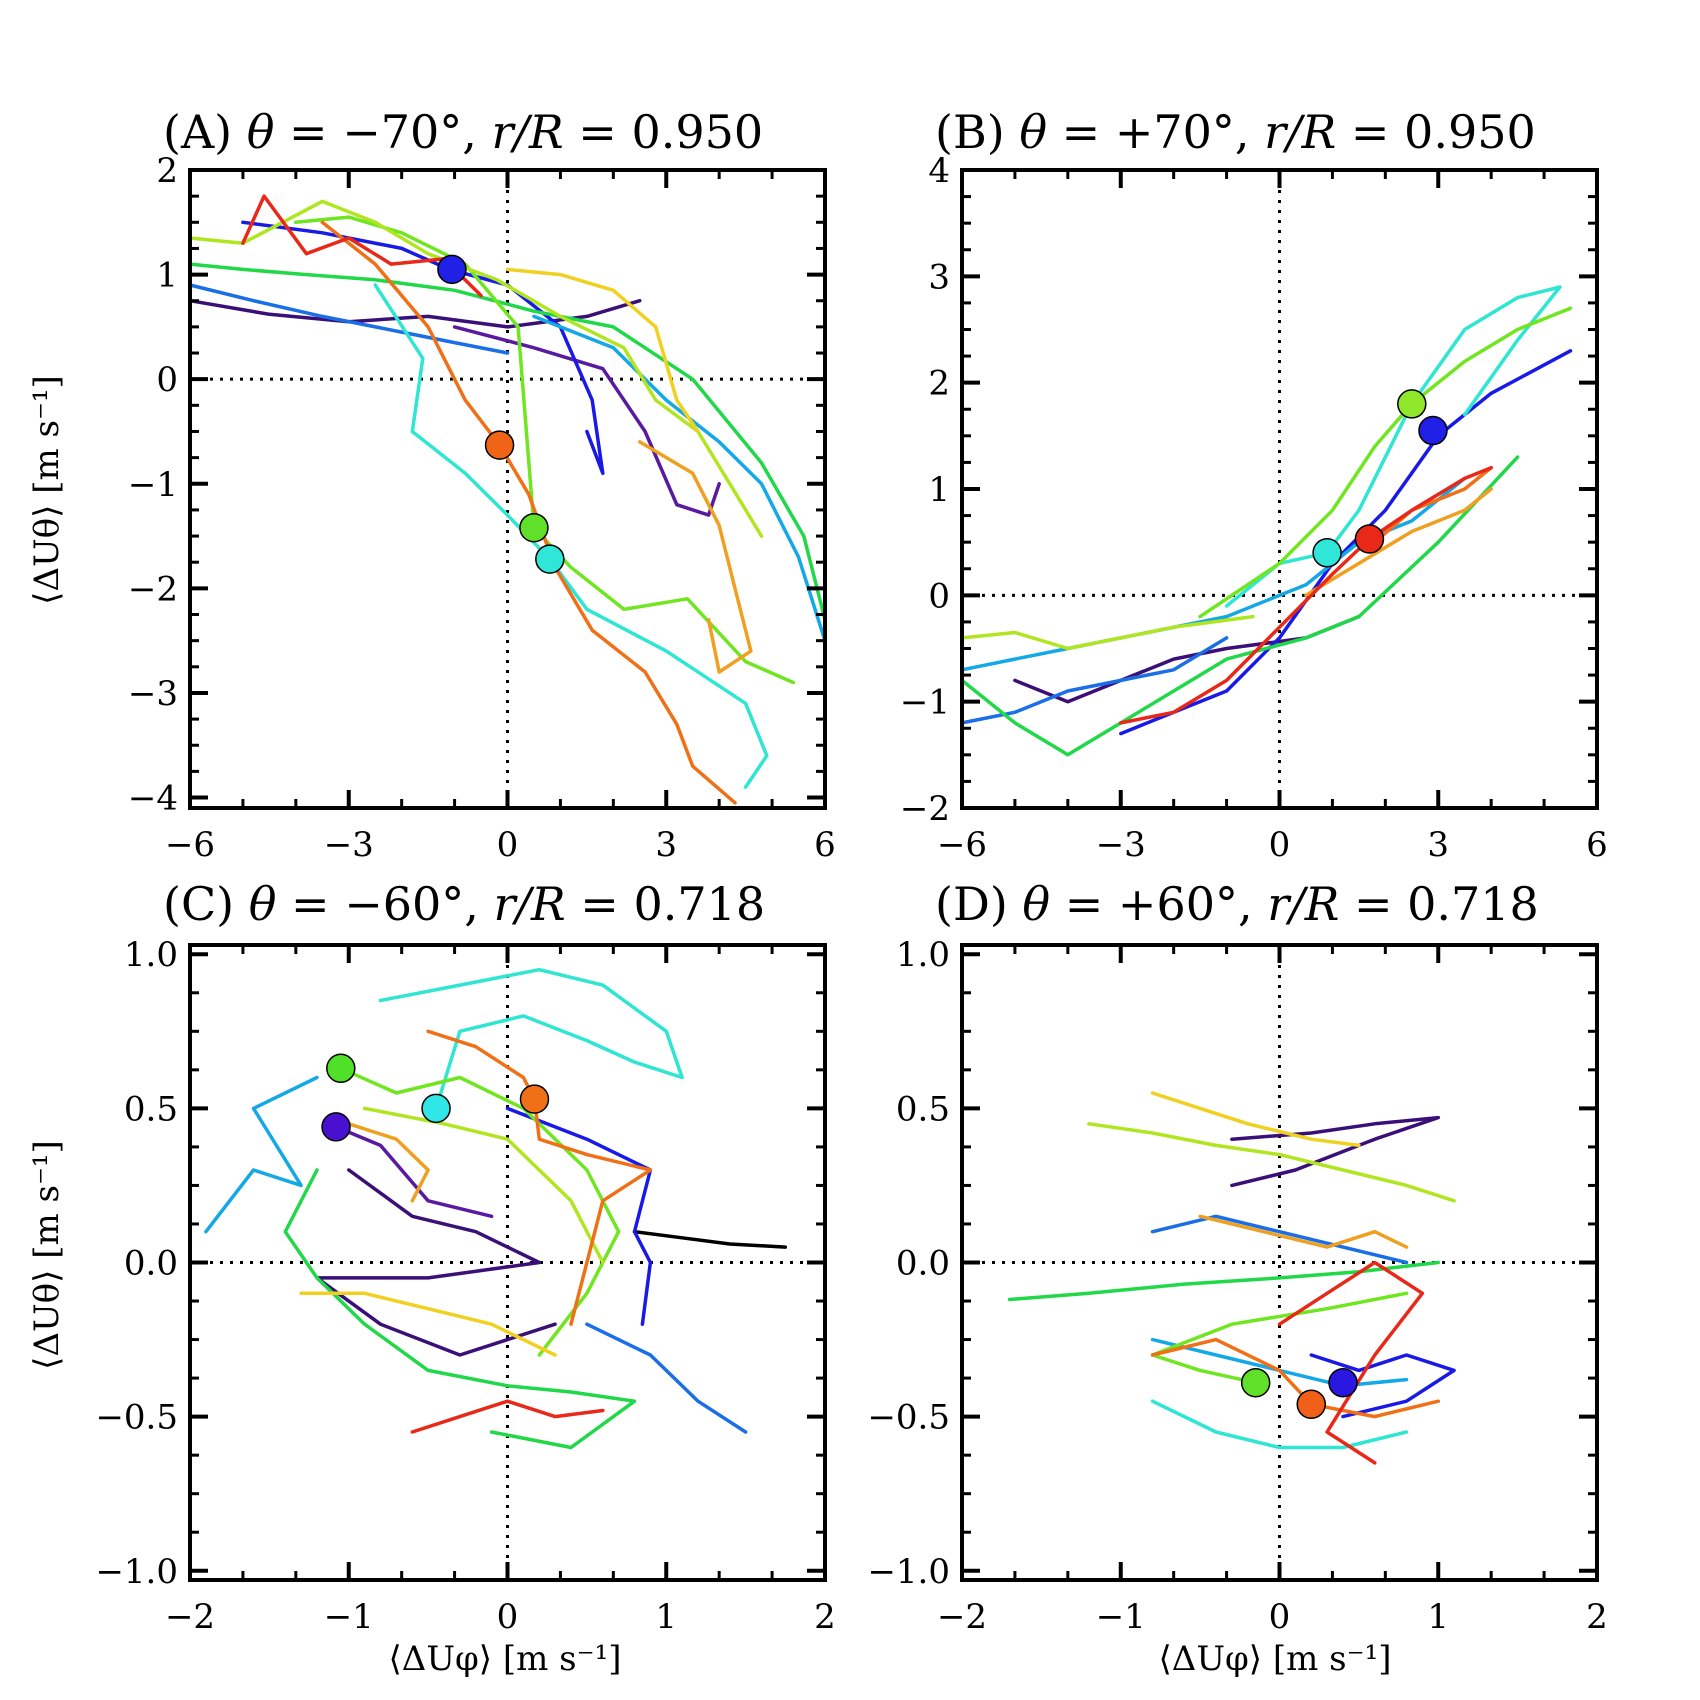 The image size is (1700, 1700). What do you see at coordinates (1280, 845) in the screenshot?
I see `panel-b-xtick-label-2: 0` at bounding box center [1280, 845].